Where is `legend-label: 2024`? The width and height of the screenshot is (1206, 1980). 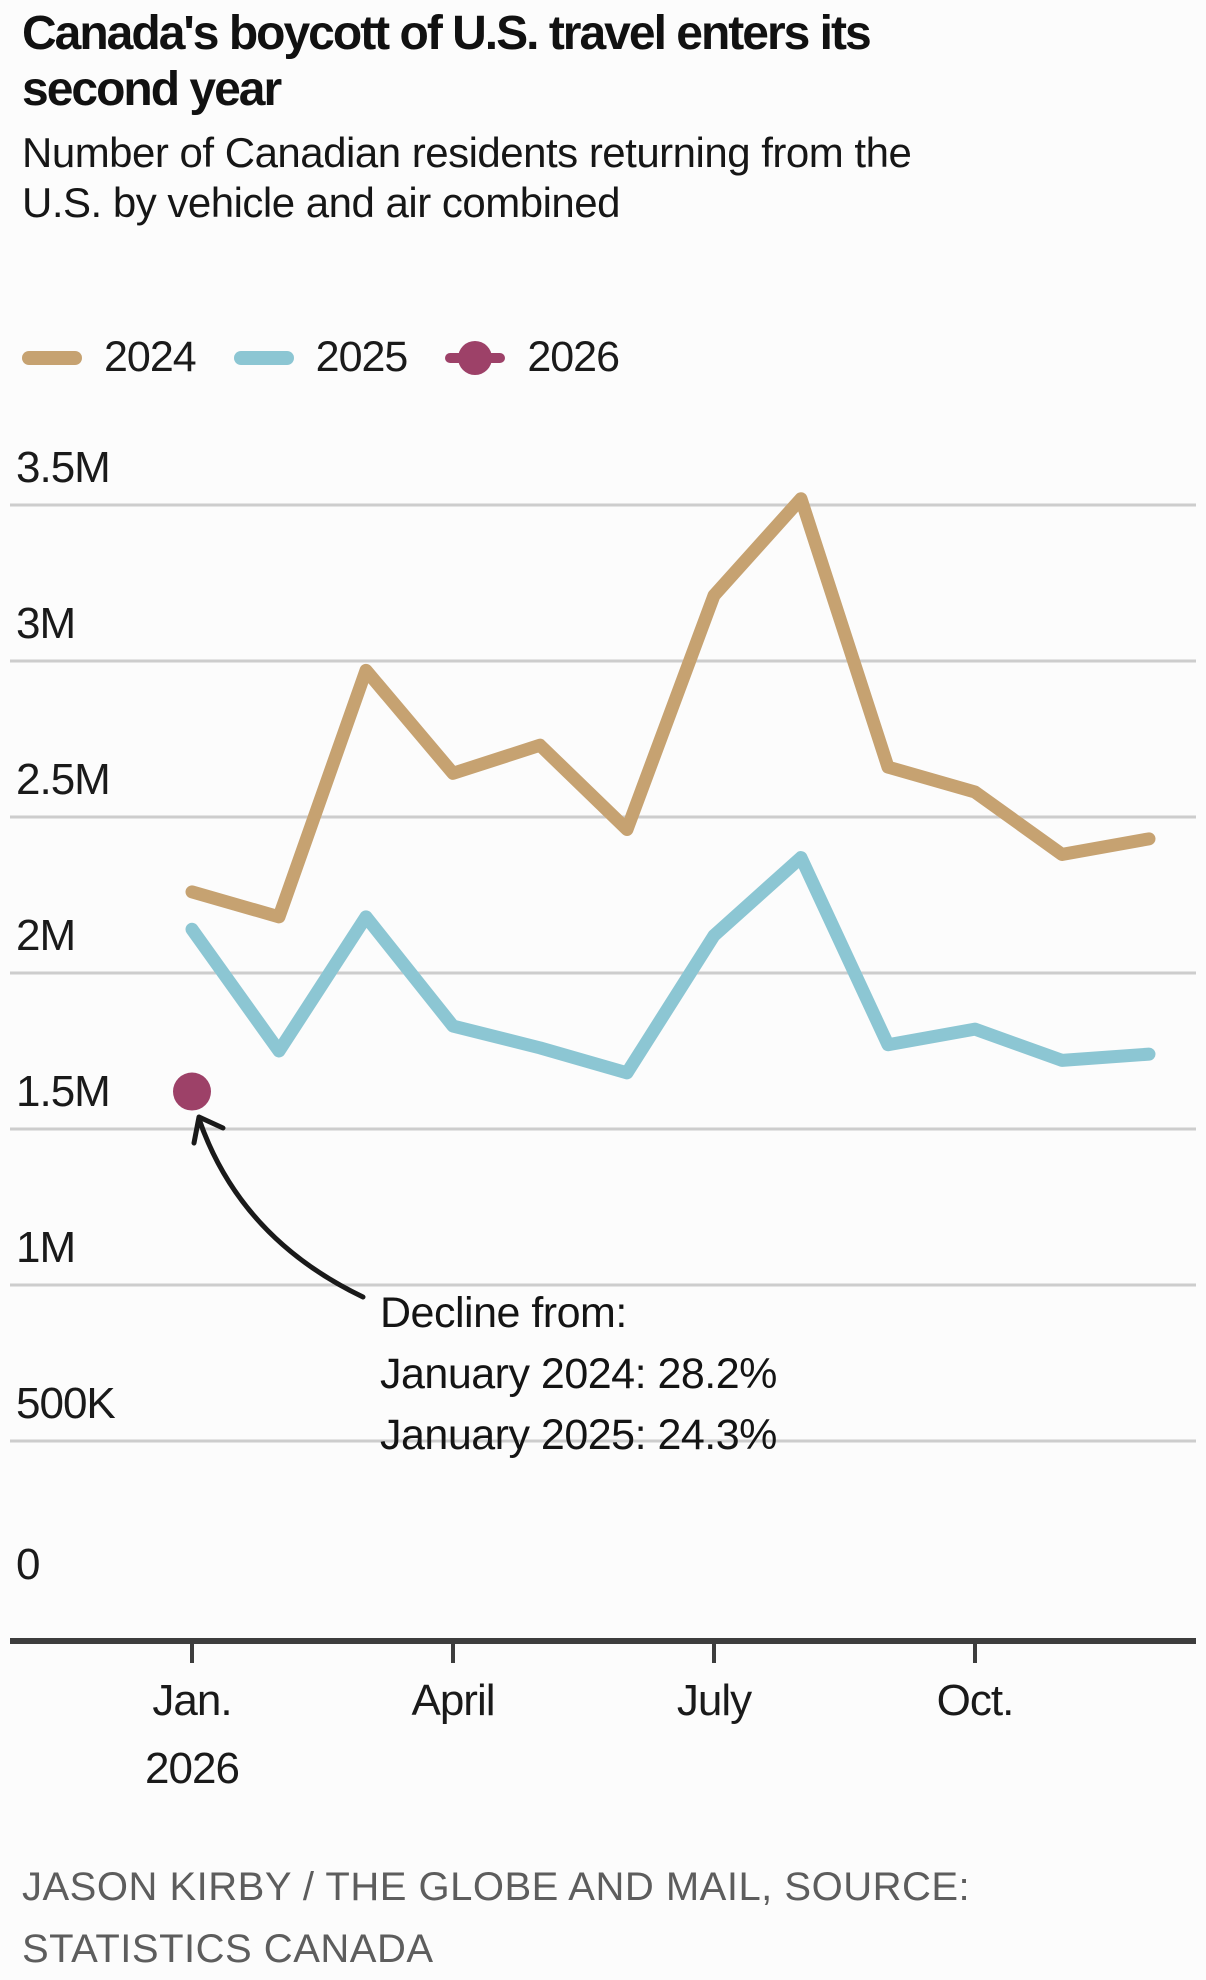 legend-label: 2024 is located at coordinates (150, 357).